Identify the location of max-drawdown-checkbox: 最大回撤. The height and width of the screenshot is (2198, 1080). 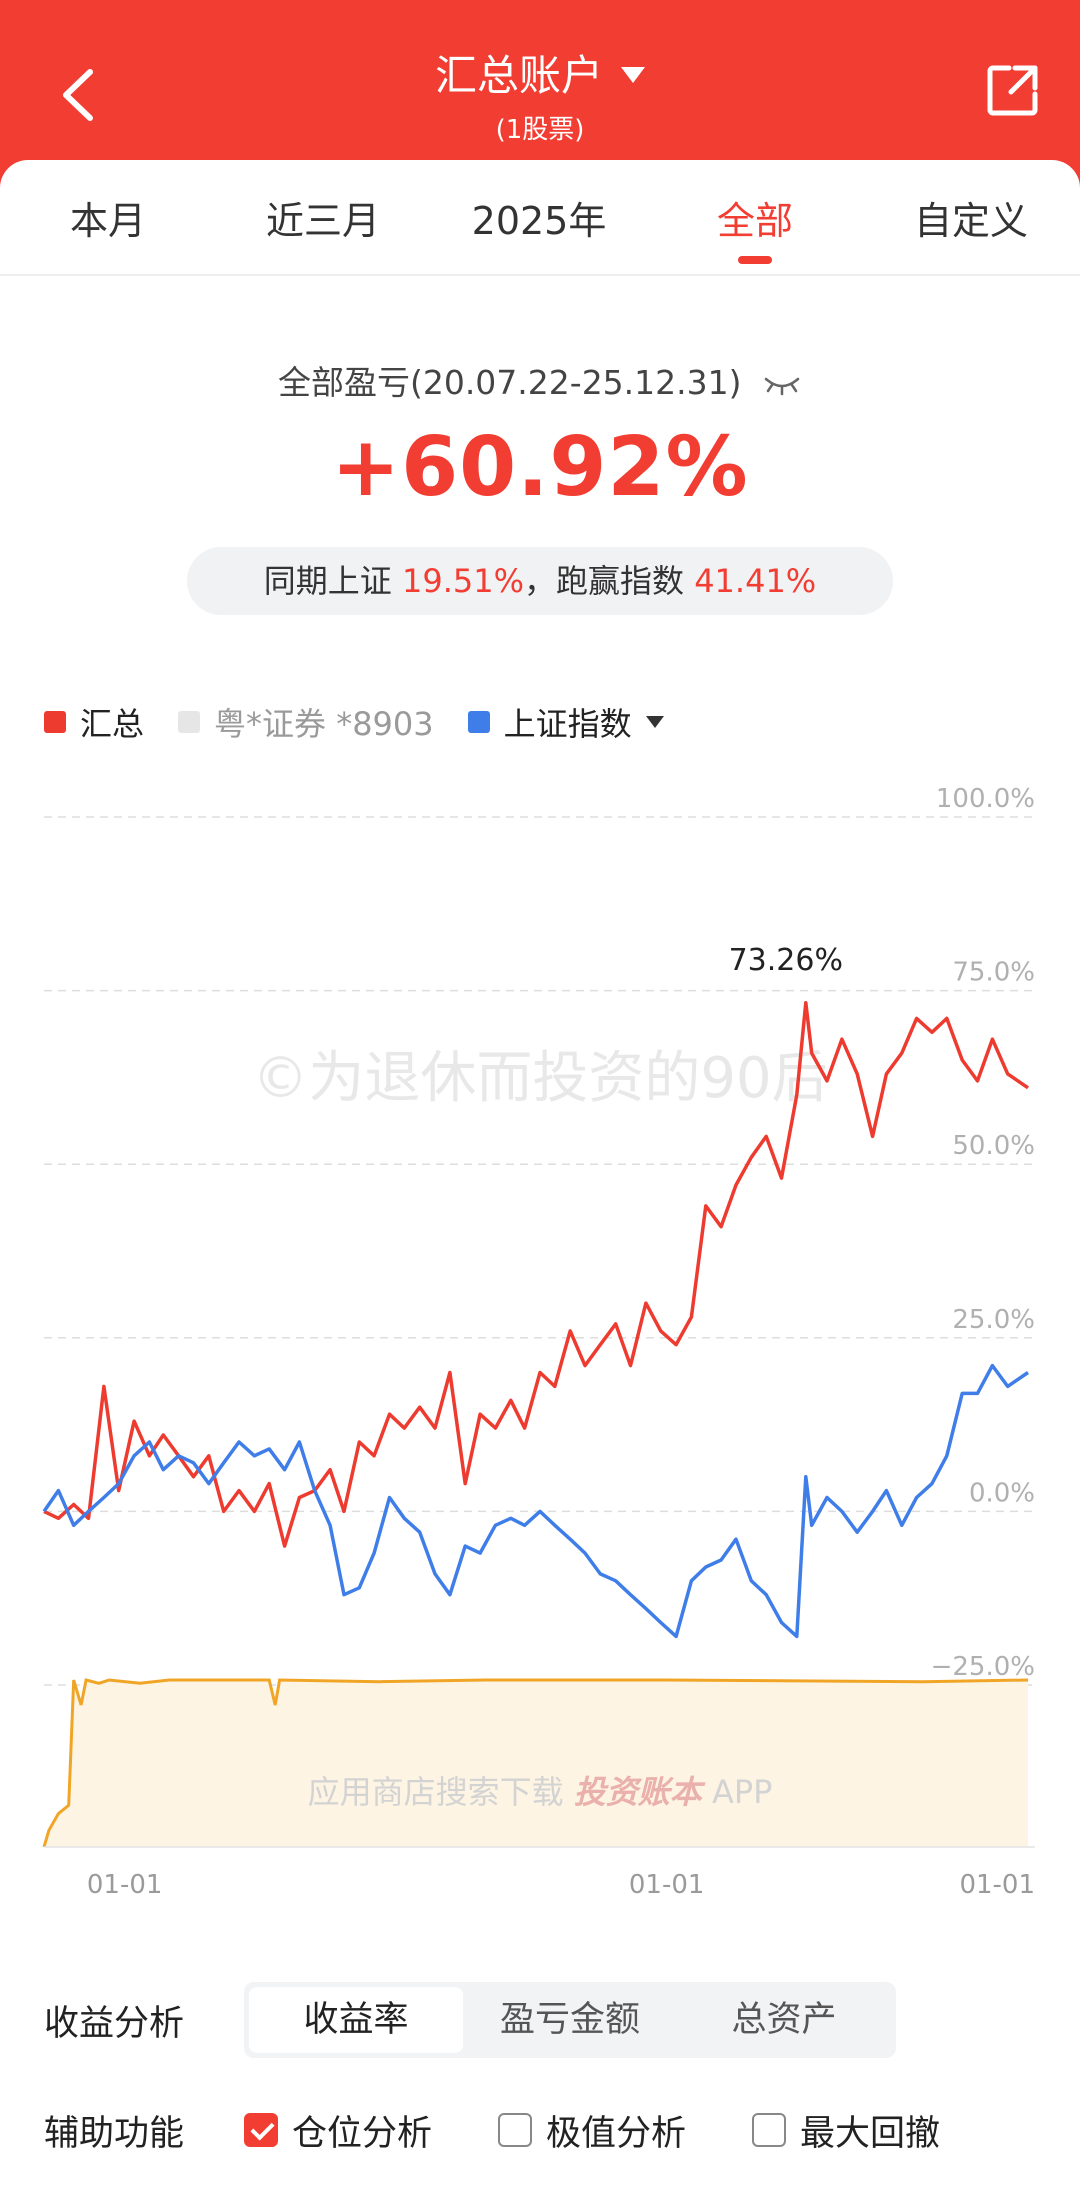
(846, 2130).